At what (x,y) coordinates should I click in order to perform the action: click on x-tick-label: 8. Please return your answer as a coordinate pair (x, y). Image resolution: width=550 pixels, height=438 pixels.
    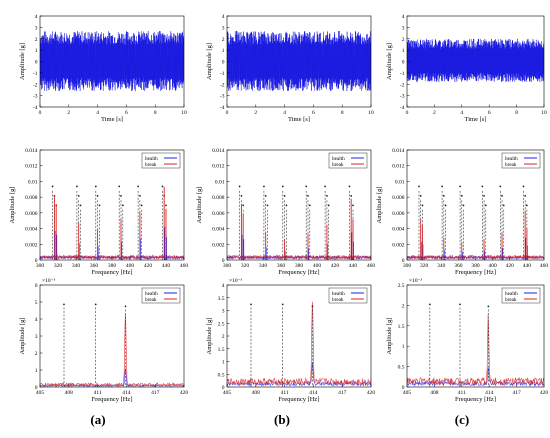
    Looking at the image, I should click on (155, 113).